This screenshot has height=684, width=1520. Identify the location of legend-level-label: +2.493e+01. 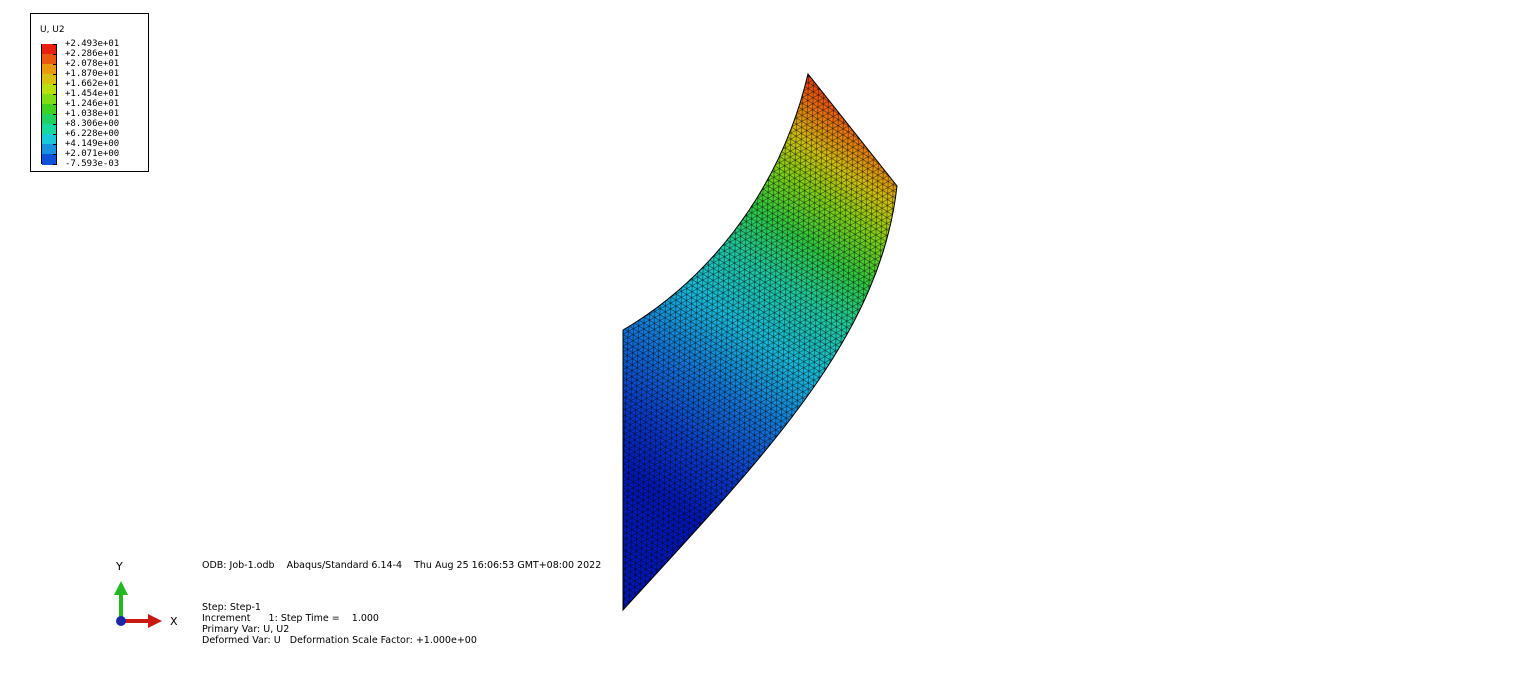
(92, 44).